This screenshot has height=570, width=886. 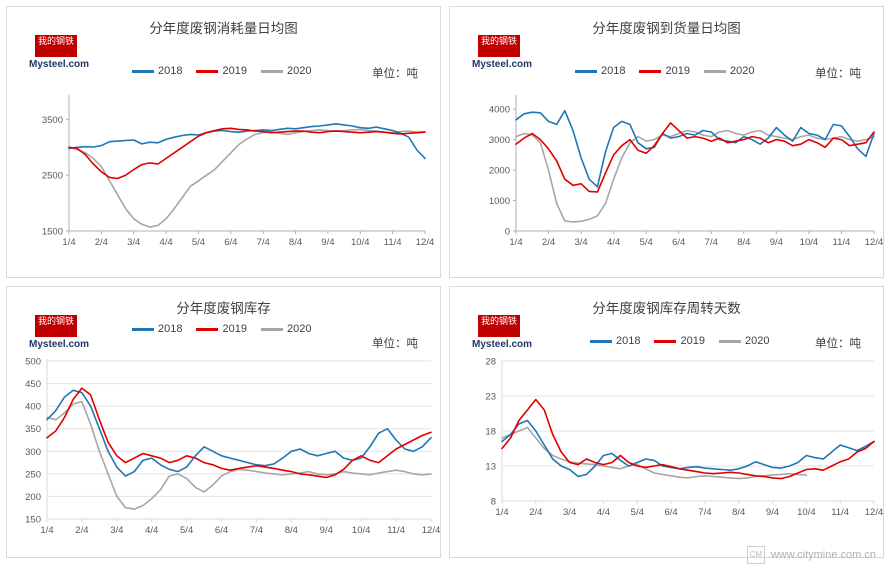 I want to click on svg-text: 3500, so click(x=52, y=120).